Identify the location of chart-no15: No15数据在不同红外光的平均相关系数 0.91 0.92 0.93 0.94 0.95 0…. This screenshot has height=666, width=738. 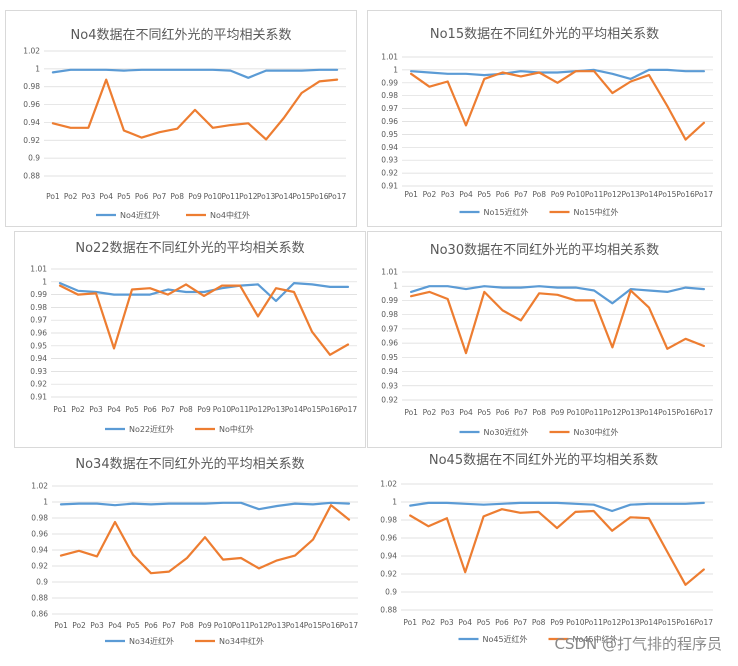
(547, 121).